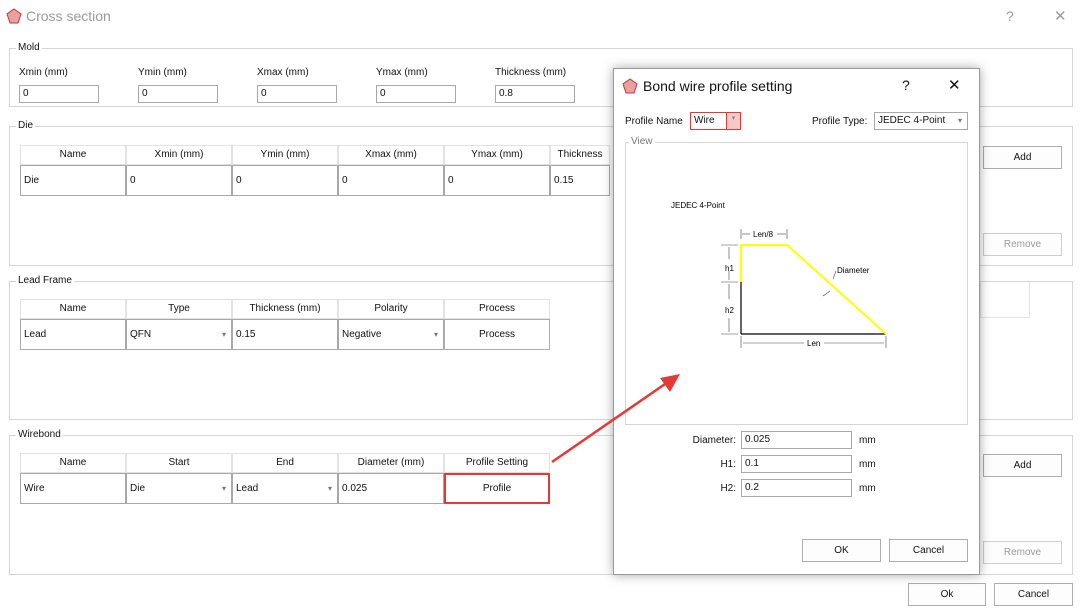 The width and height of the screenshot is (1080, 615). Describe the element at coordinates (179, 155) in the screenshot. I see `table-header: Xmin (mm)` at that location.